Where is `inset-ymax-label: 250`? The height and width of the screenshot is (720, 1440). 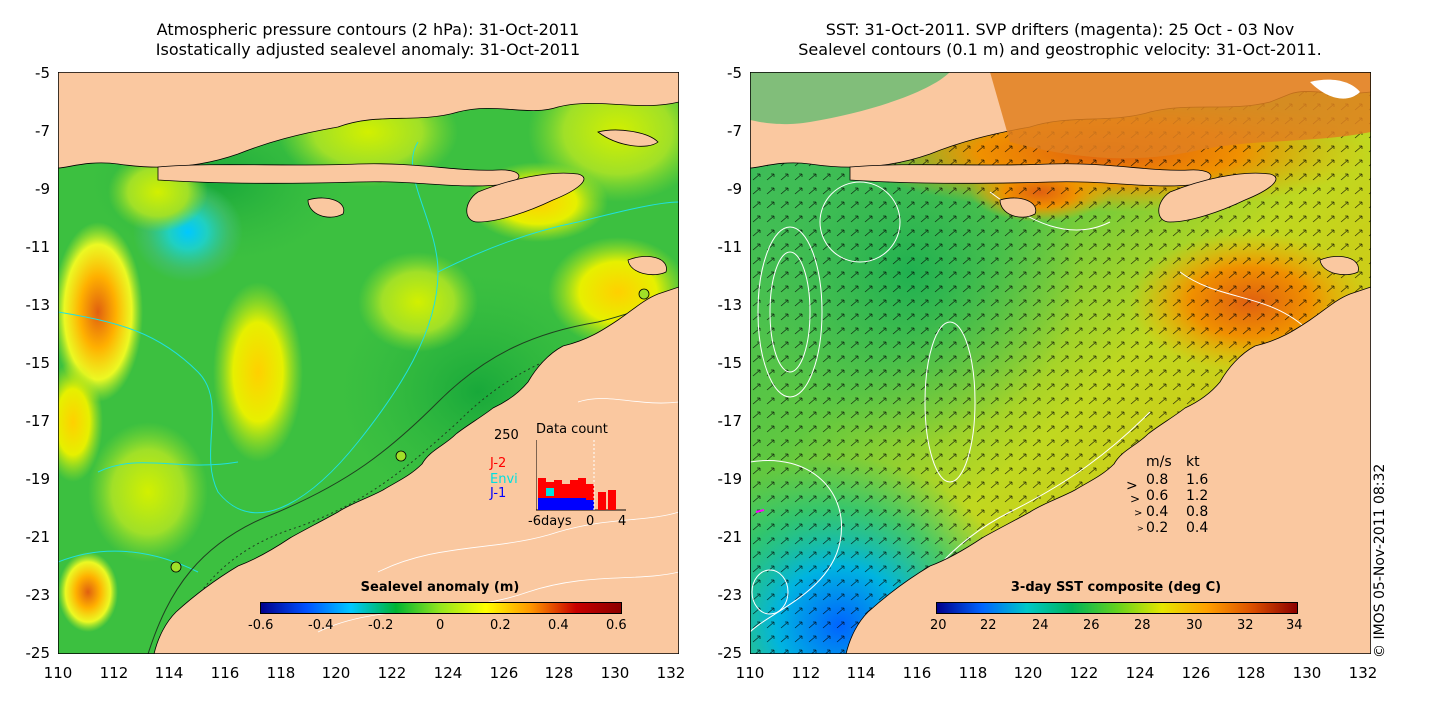 inset-ymax-label: 250 is located at coordinates (506, 435).